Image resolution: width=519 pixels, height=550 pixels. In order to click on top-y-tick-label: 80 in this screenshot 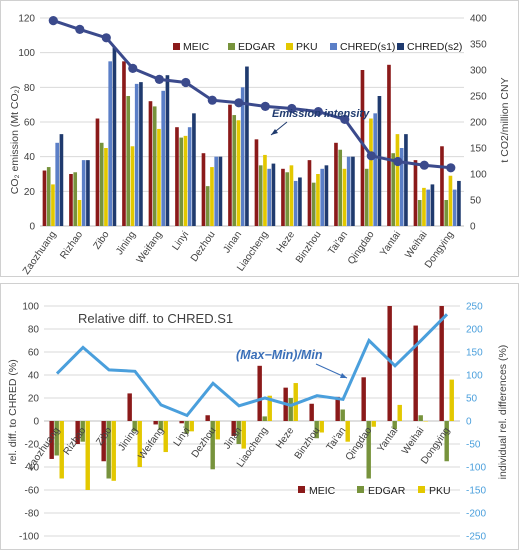, I will do `click(30, 88)`.